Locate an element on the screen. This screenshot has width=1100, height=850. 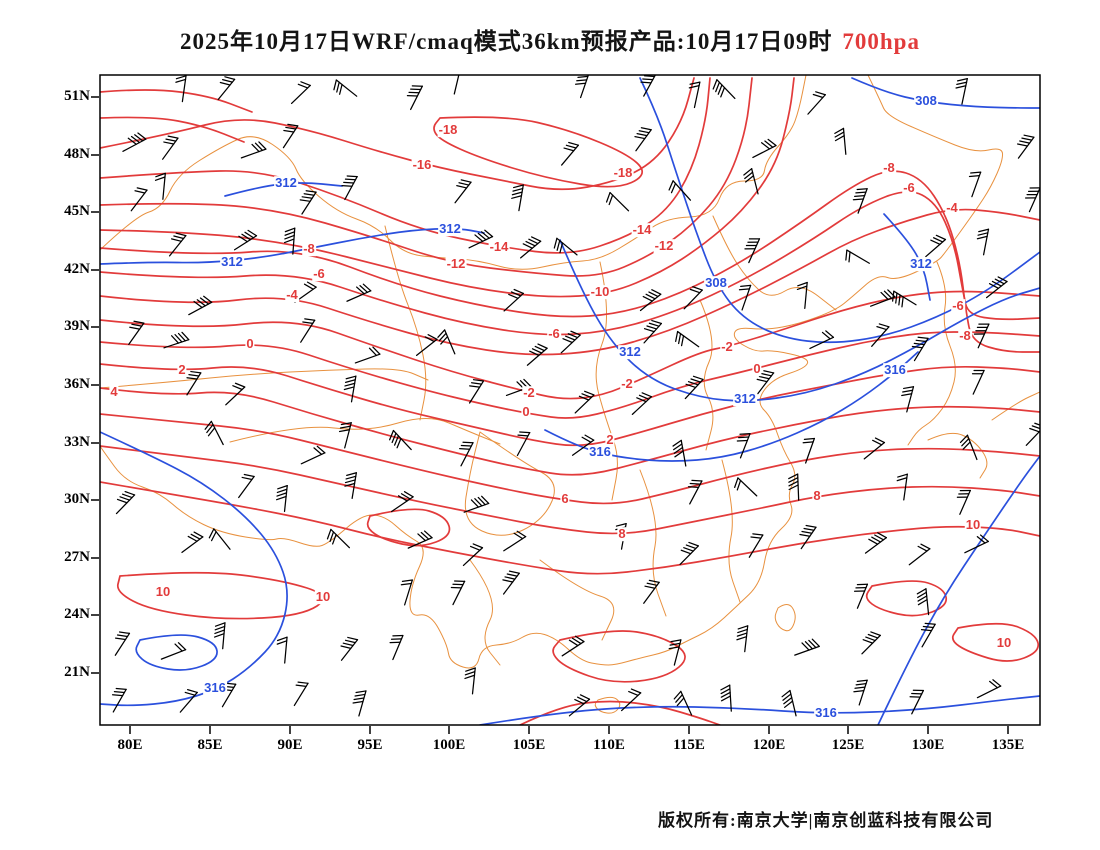
lat-axis-label: 27N is located at coordinates (77, 557).